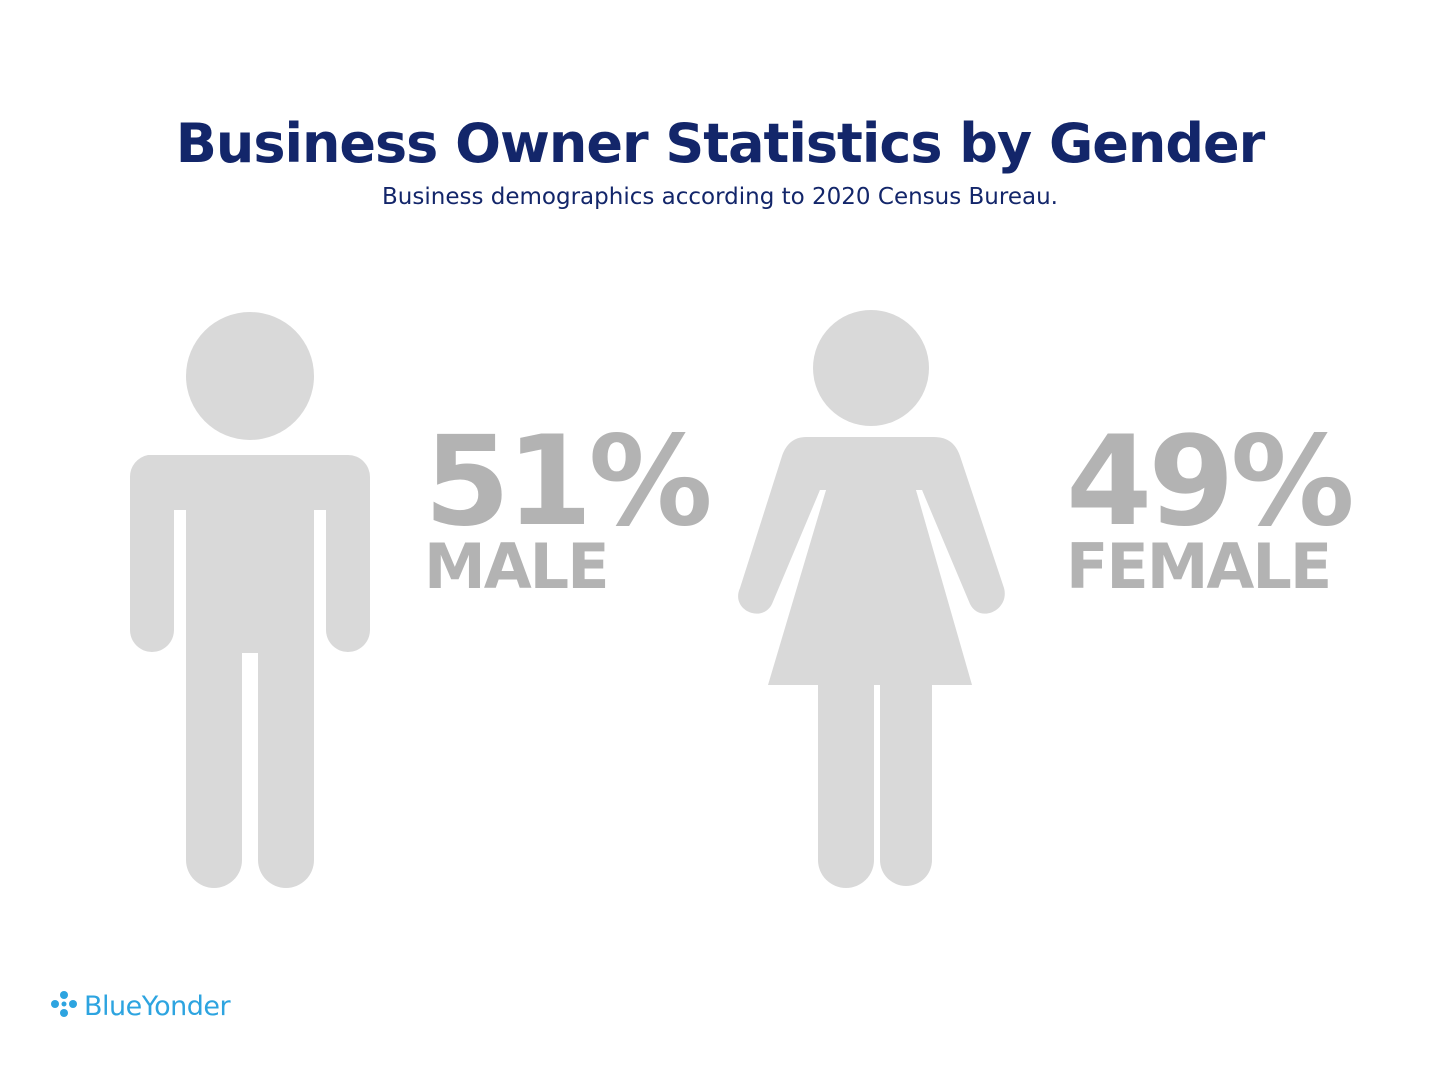  I want to click on male-stat: 51% MALE, so click(568, 506).